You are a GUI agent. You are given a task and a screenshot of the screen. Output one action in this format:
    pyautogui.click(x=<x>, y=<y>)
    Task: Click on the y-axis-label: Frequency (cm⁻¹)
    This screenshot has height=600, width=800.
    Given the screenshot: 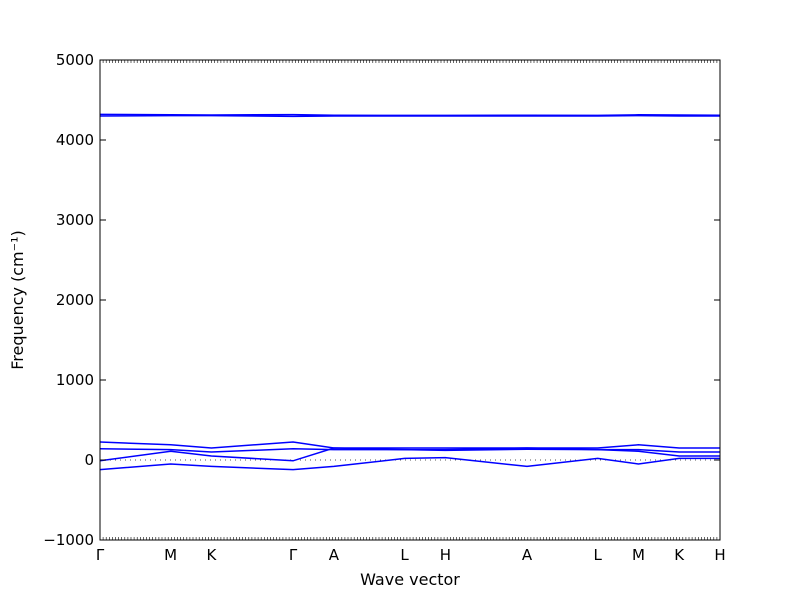 What is the action you would take?
    pyautogui.click(x=17, y=299)
    